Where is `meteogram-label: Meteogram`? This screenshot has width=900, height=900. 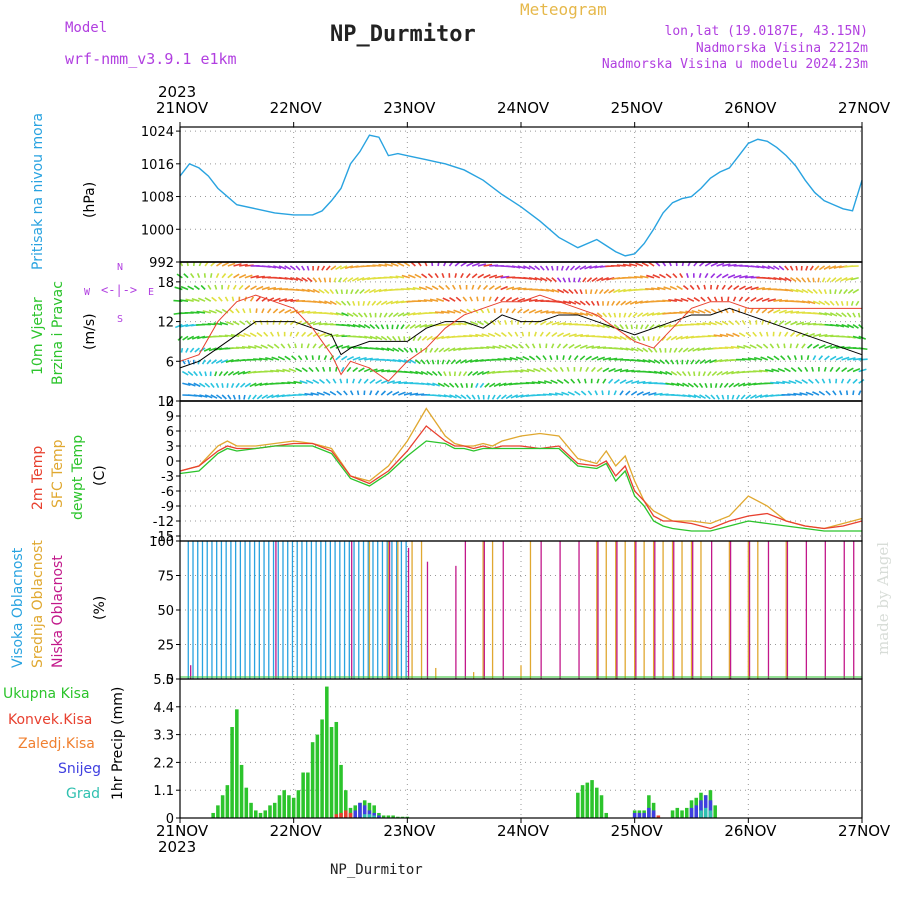
meteogram-label: Meteogram is located at coordinates (563, 9).